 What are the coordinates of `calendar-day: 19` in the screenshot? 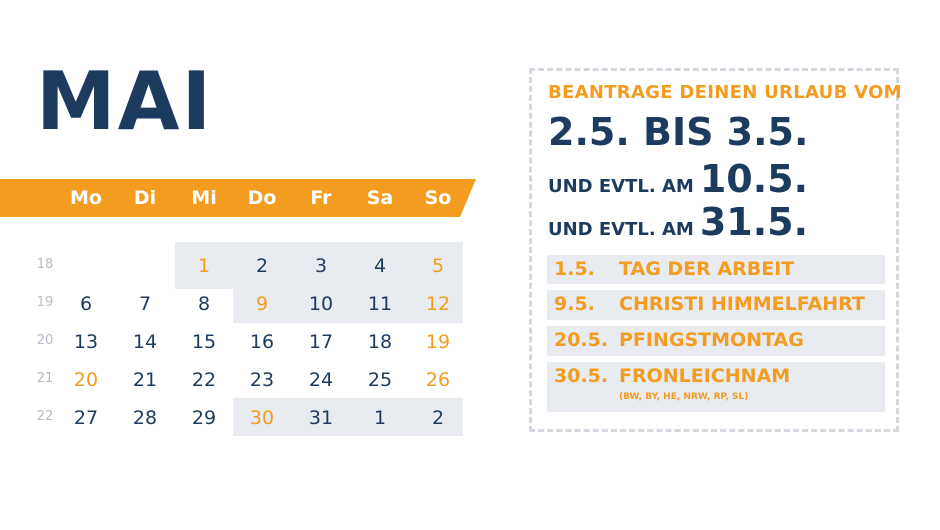 It's located at (438, 342).